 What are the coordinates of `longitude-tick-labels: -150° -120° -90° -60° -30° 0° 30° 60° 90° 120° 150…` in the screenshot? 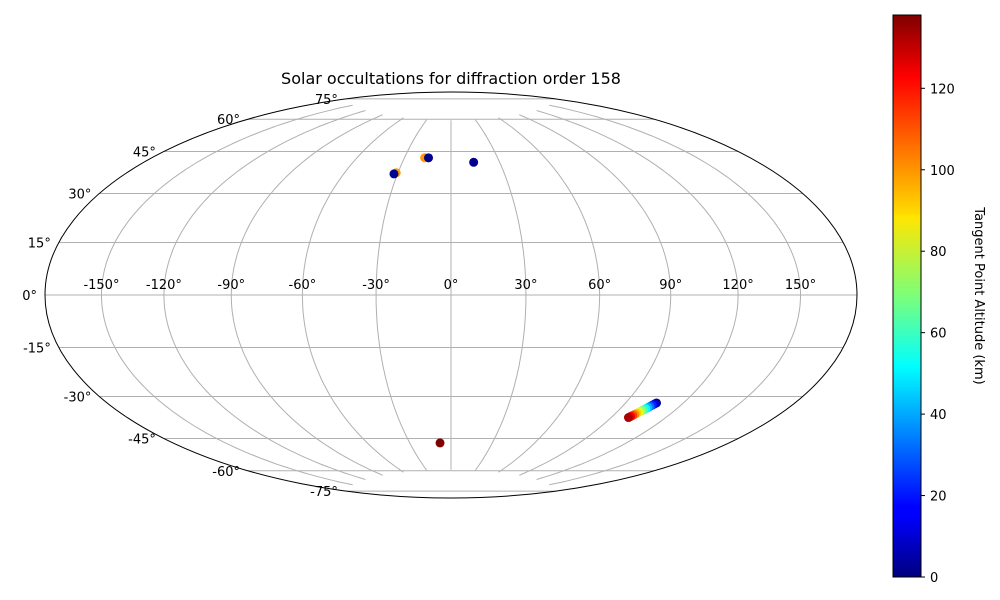 It's located at (449, 285).